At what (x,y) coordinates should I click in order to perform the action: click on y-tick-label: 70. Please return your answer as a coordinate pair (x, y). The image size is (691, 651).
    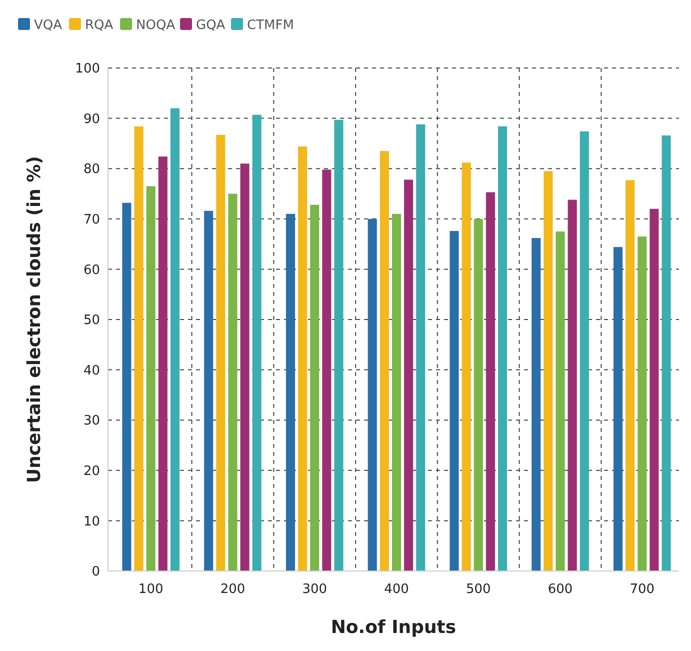
    Looking at the image, I should click on (91, 220).